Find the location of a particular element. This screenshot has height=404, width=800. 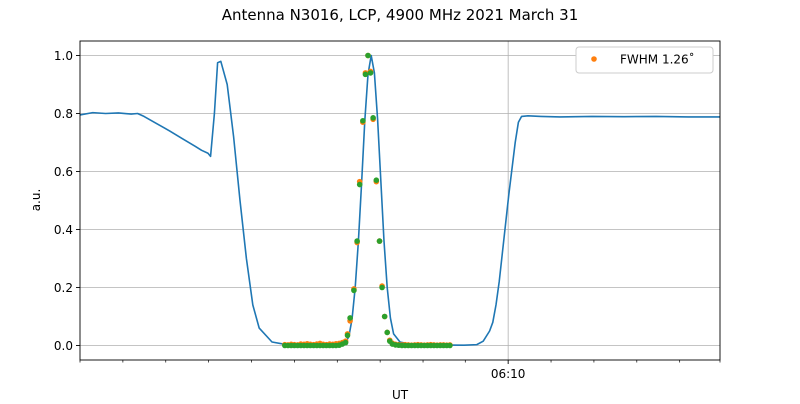

y-axis-label: a.u. is located at coordinates (36, 200).